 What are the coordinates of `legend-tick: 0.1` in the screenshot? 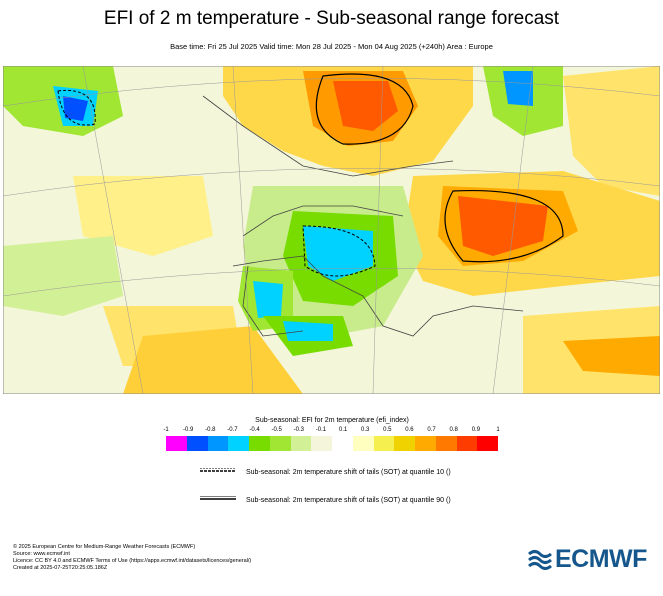 It's located at (343, 430).